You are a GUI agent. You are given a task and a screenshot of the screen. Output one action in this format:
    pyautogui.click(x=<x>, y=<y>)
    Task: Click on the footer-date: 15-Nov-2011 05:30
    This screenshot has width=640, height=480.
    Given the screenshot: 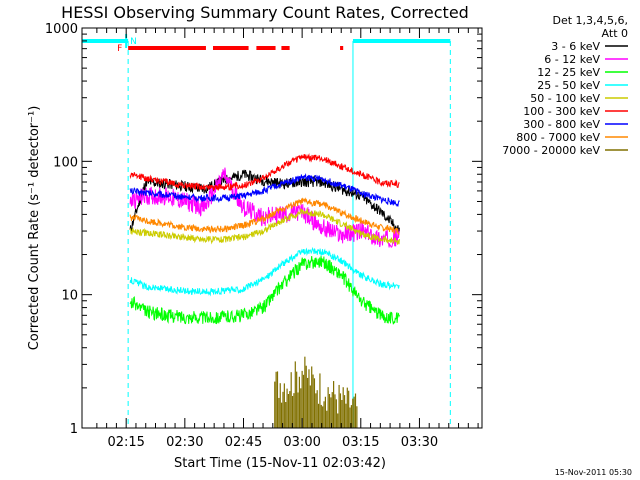 What is the action you would take?
    pyautogui.click(x=593, y=472)
    